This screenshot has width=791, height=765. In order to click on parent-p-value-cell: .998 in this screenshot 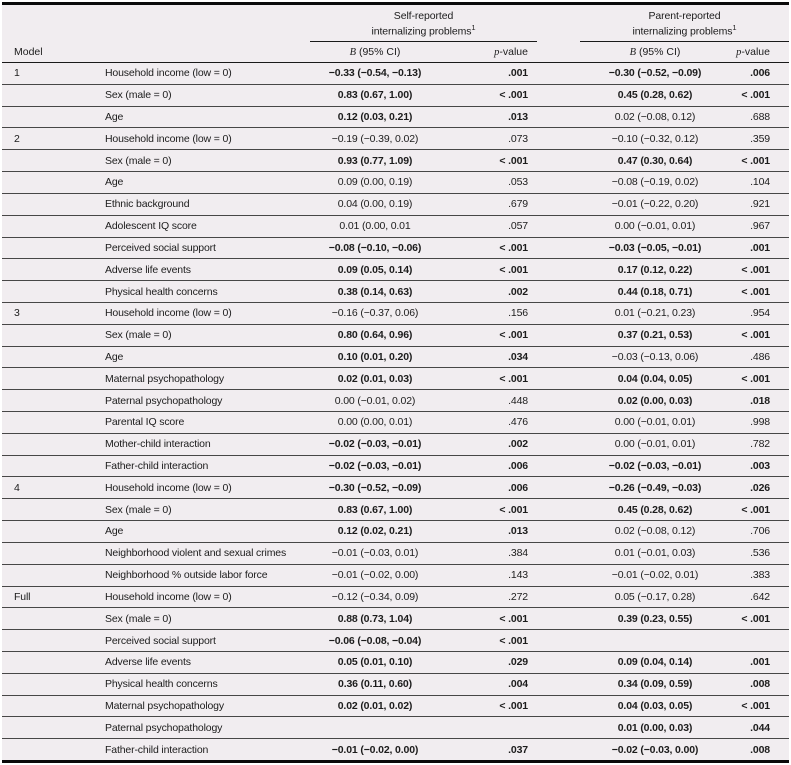, I will do `click(760, 422)`.